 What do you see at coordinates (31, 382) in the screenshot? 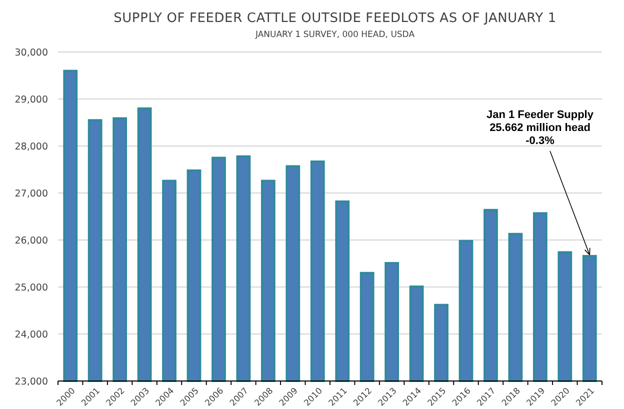
I see `y-tick-label: 23,000` at bounding box center [31, 382].